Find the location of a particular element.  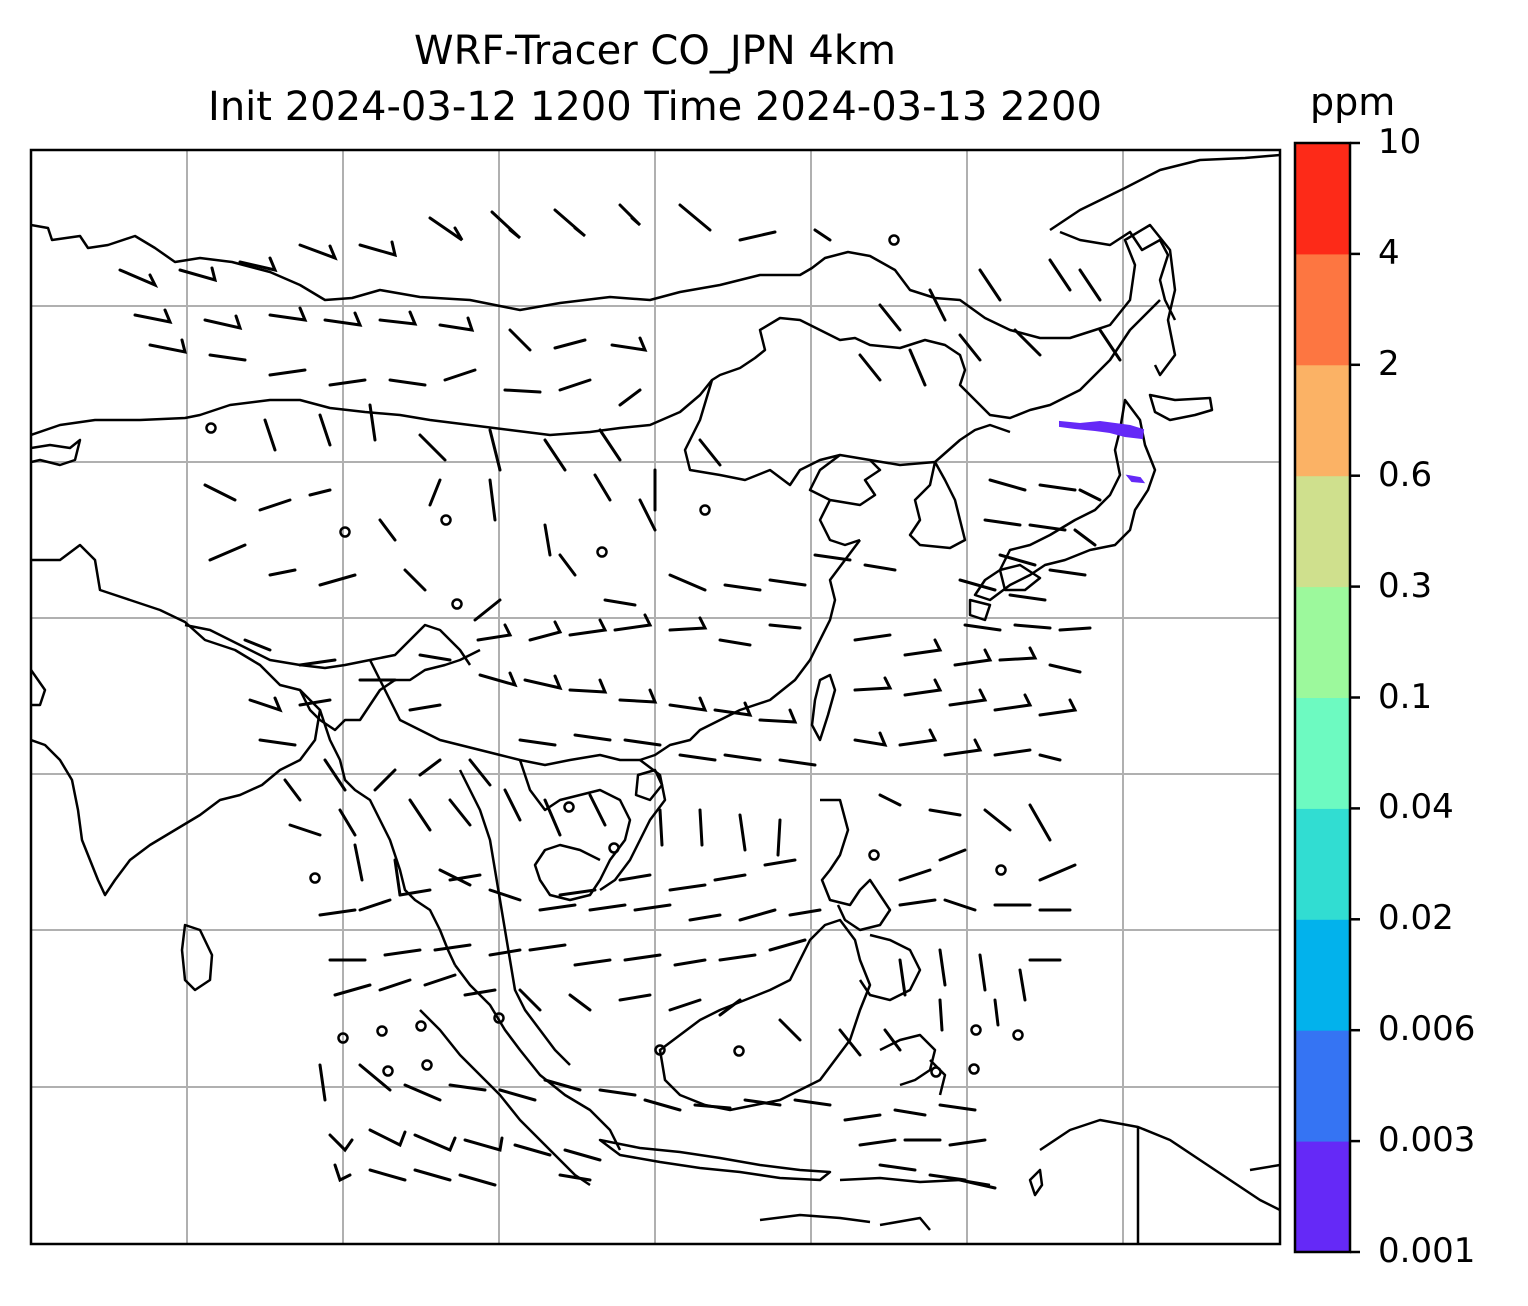

colorbar is located at coordinates (1326, 697).